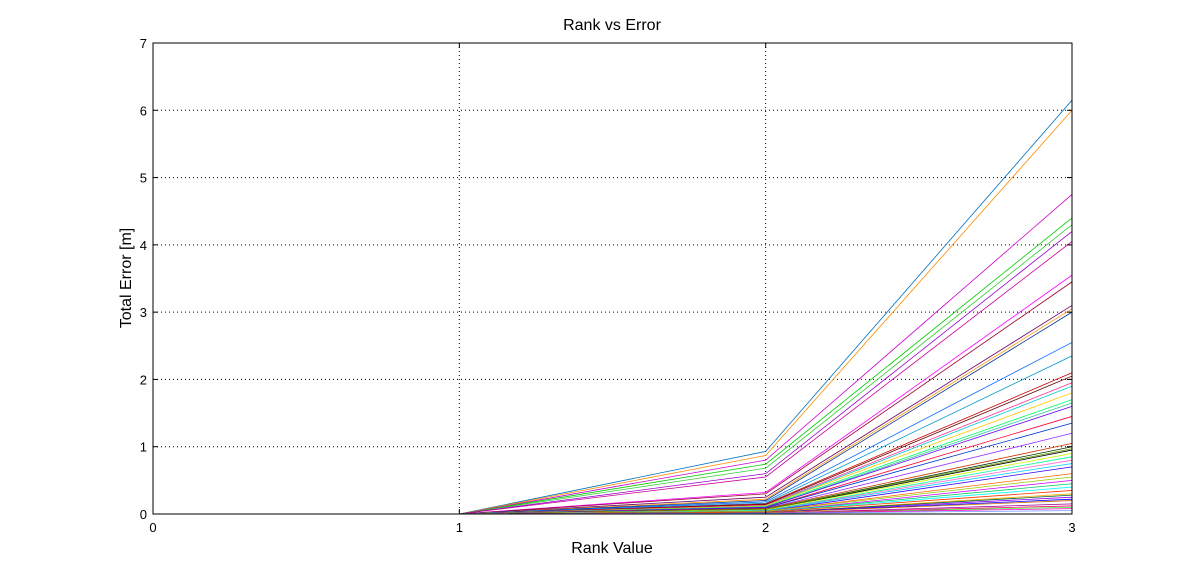  I want to click on x-tick-label: 0, so click(152, 527).